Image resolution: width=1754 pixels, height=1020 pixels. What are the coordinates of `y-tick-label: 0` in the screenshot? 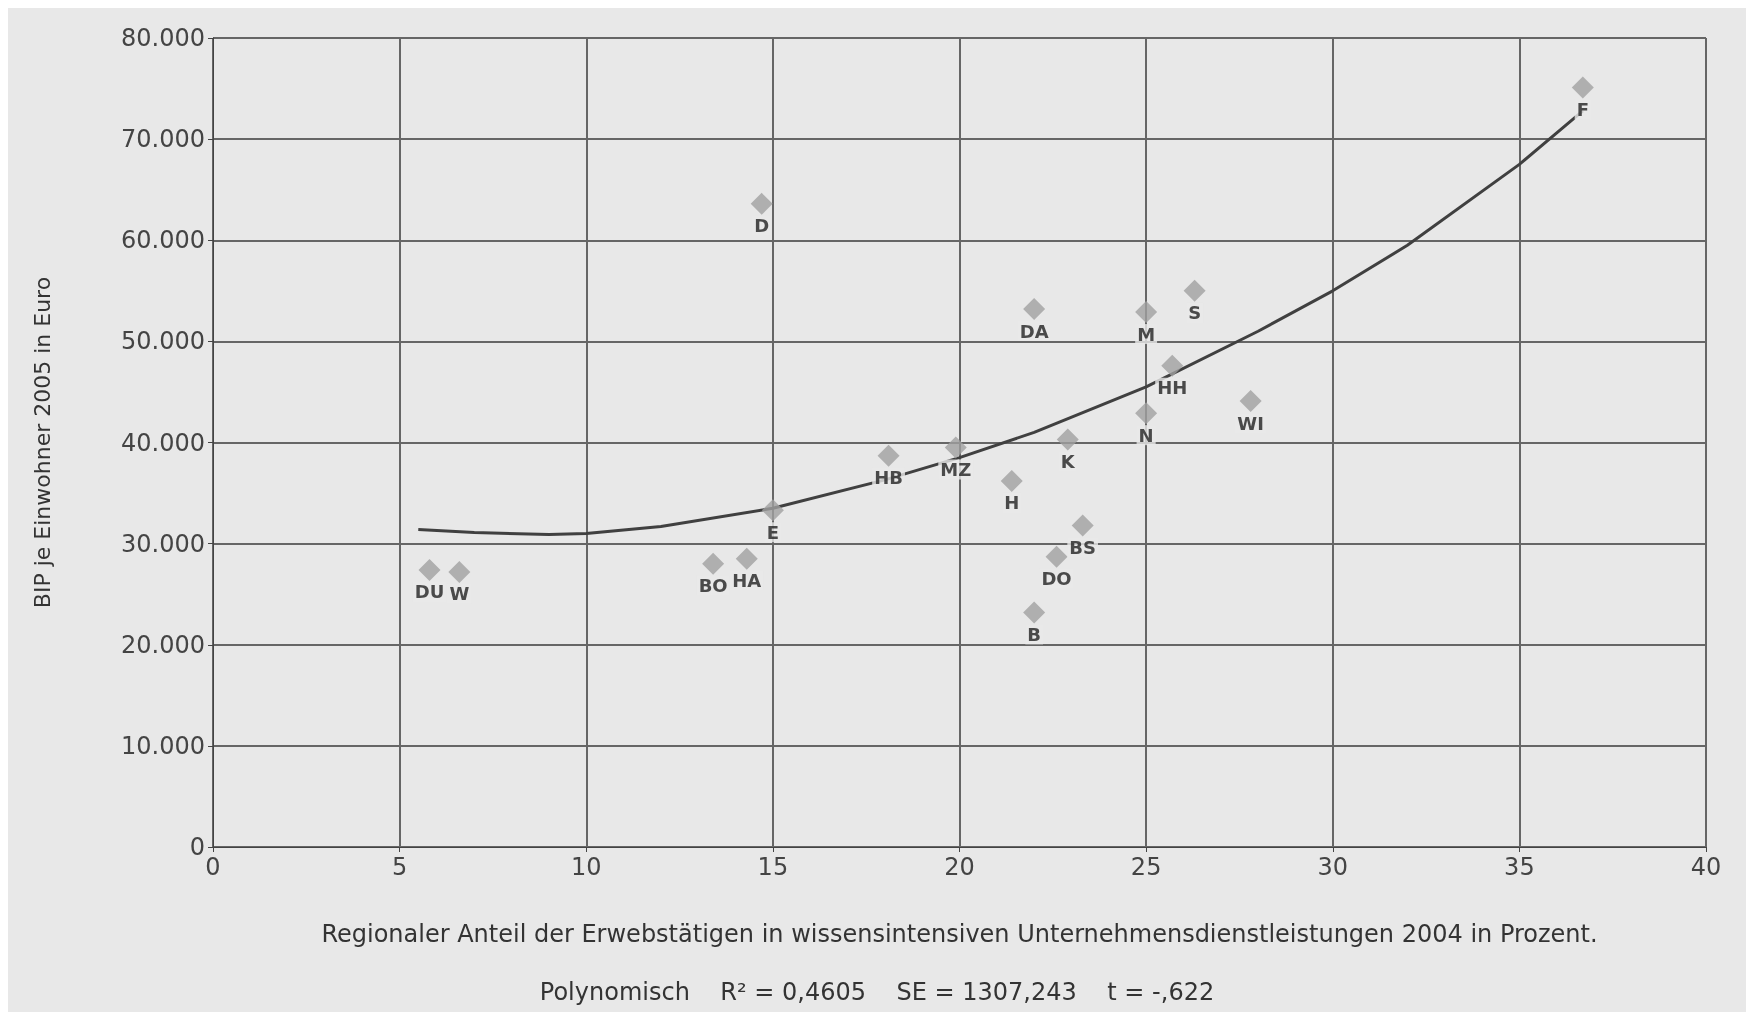 It's located at (197, 847).